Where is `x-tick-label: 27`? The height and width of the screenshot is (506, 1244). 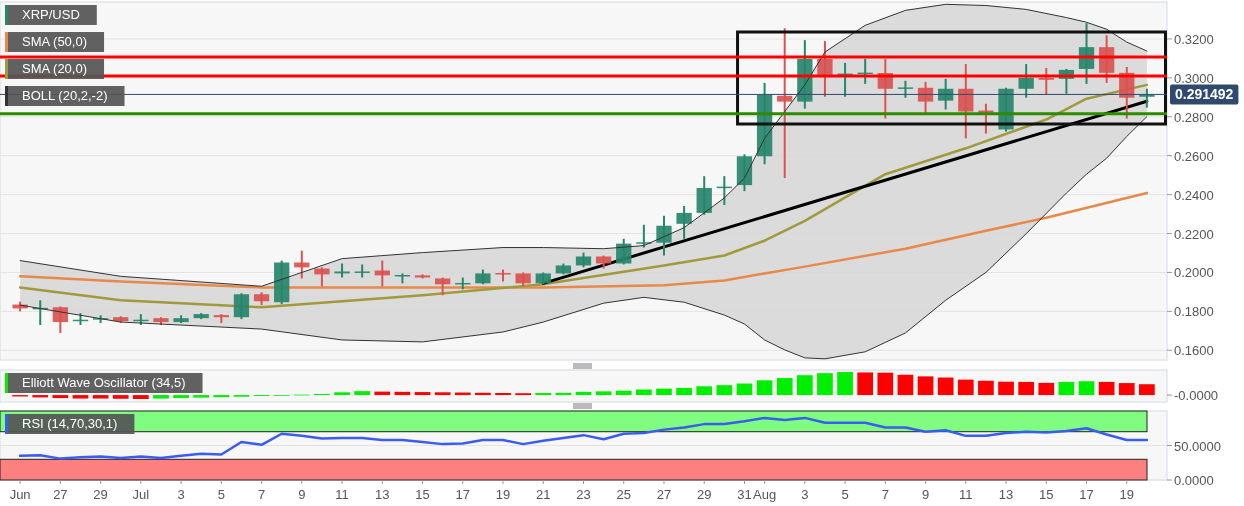 x-tick-label: 27 is located at coordinates (664, 494).